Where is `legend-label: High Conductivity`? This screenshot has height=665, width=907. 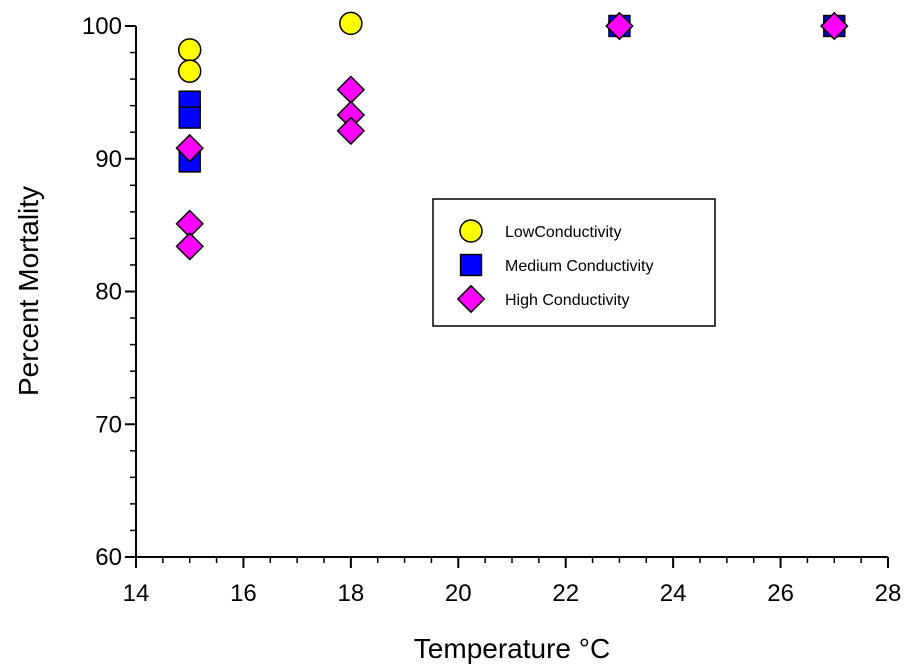
legend-label: High Conductivity is located at coordinates (567, 300).